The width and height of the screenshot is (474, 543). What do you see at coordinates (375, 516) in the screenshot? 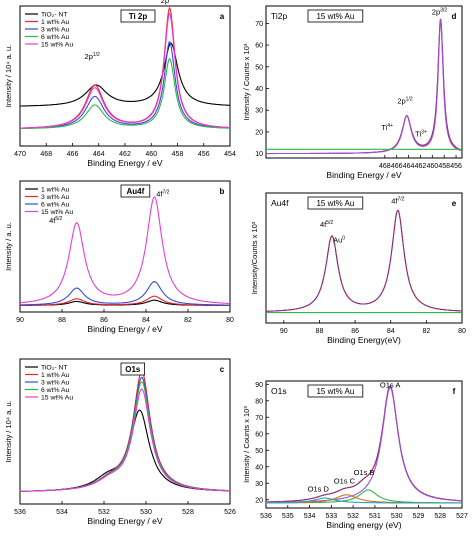
I see `x-tick-label: 531` at bounding box center [375, 516].